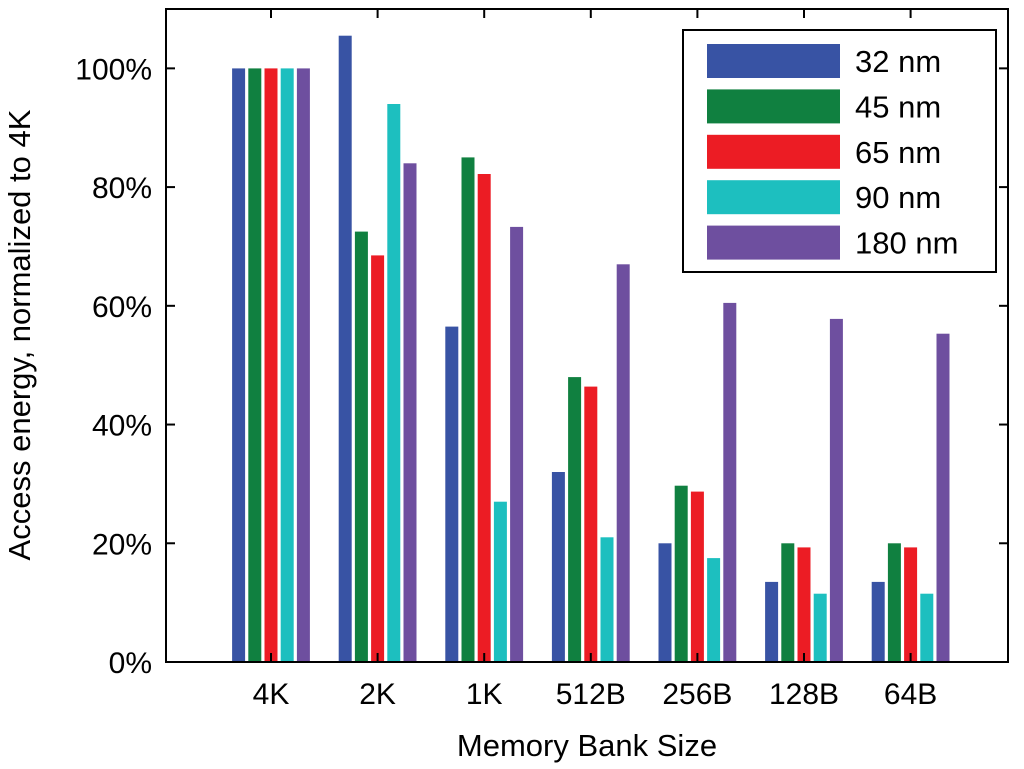 This screenshot has width=1024, height=769. What do you see at coordinates (591, 694) in the screenshot?
I see `x-tick-label: 512B` at bounding box center [591, 694].